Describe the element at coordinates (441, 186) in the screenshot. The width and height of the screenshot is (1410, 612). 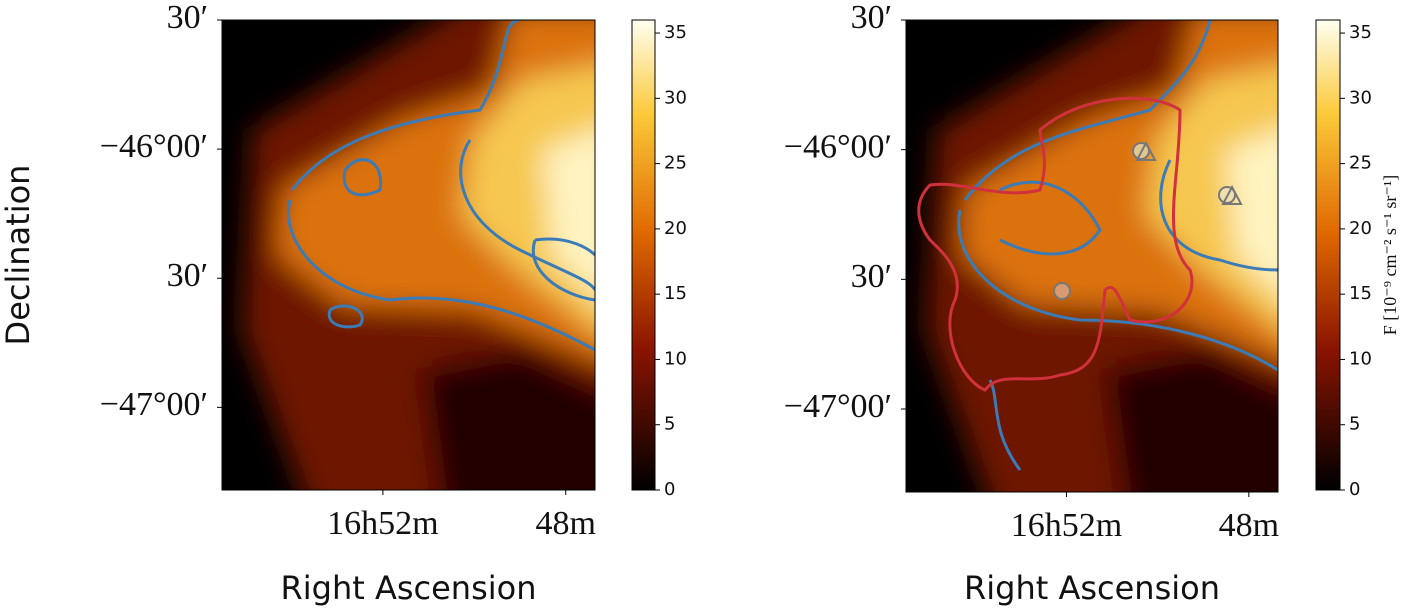
I see `contour` at that location.